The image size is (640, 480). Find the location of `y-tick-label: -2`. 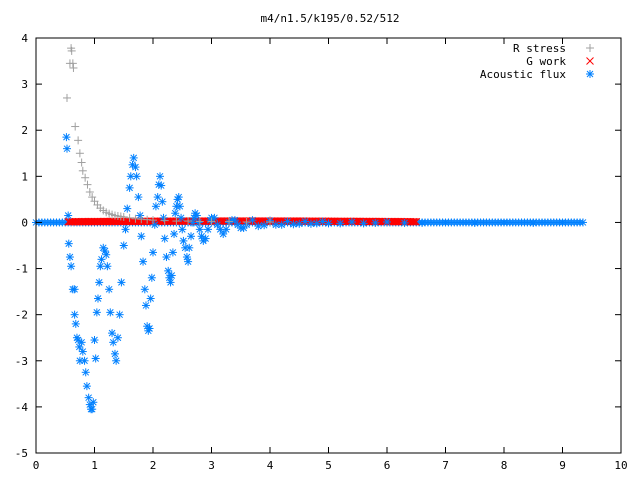

y-tick-label: -2 is located at coordinates (21, 315).